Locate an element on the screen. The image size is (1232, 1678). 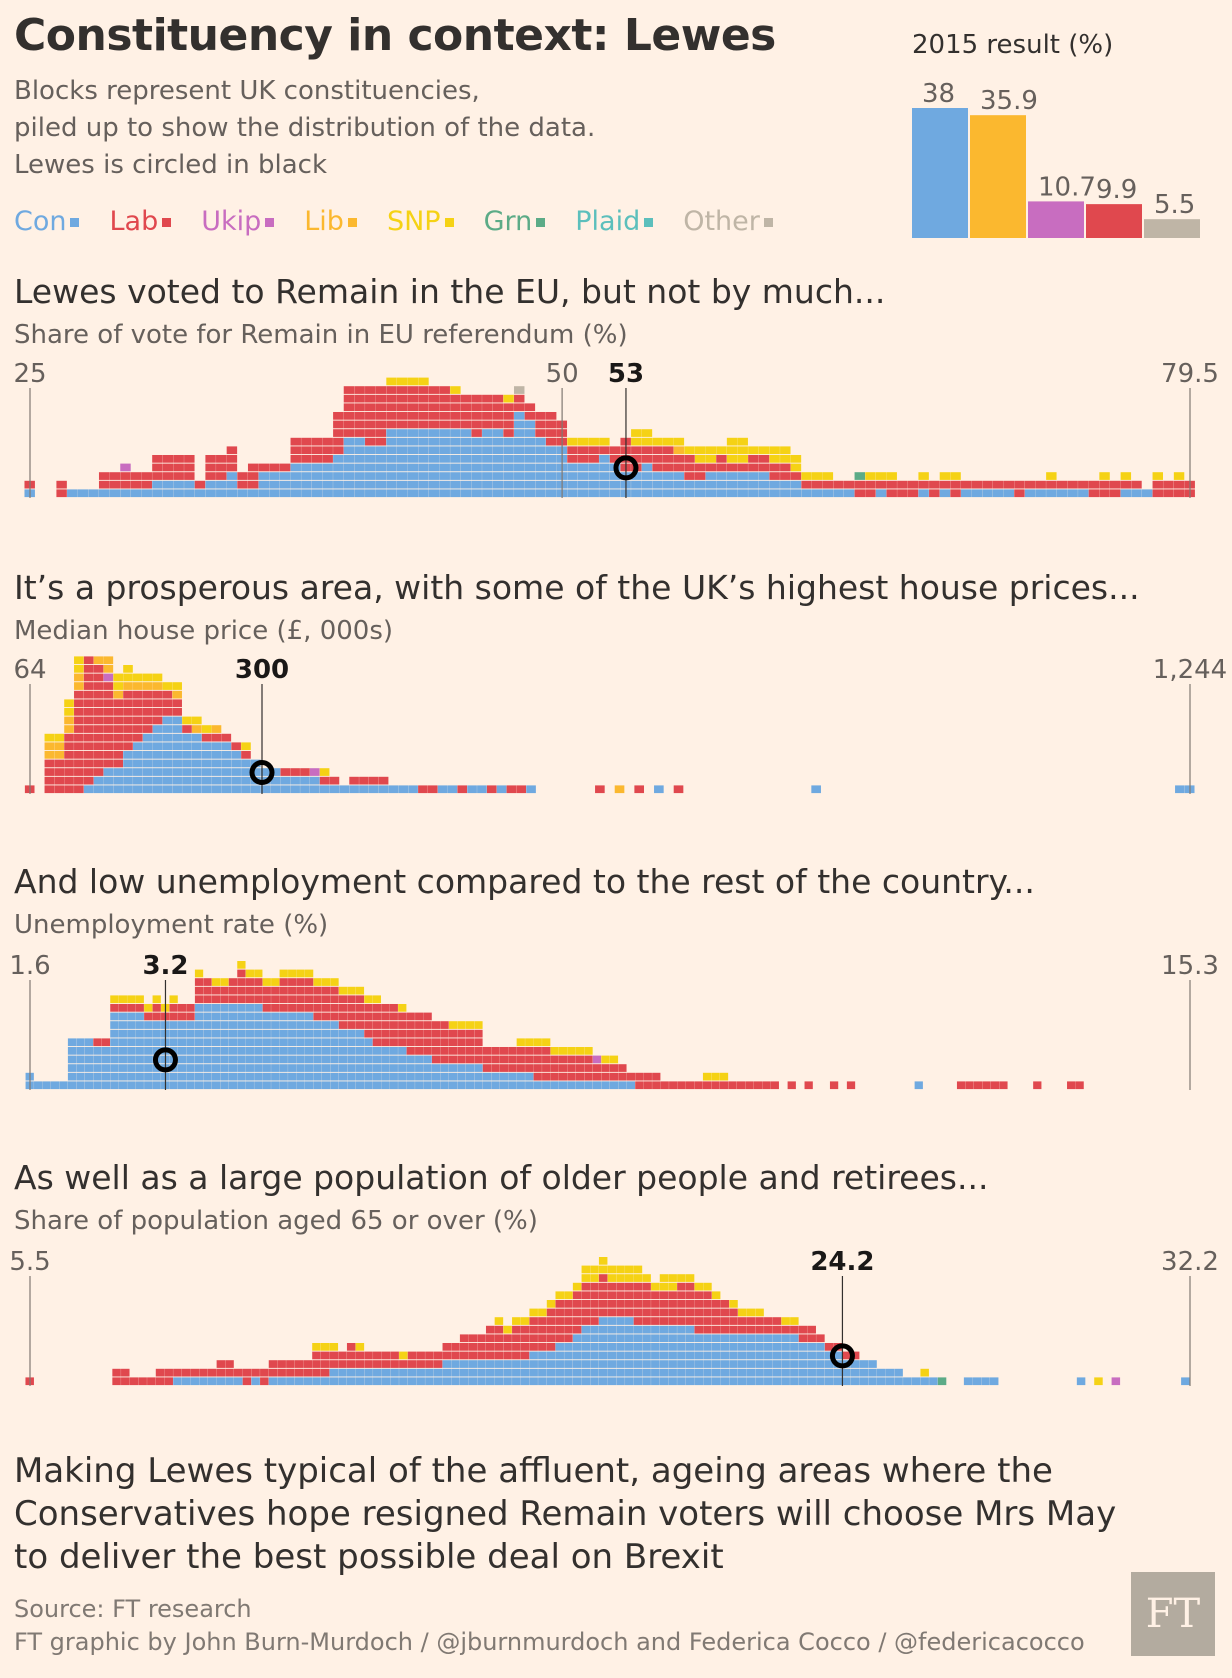
lewes-marker-label: 300 is located at coordinates (262, 670).